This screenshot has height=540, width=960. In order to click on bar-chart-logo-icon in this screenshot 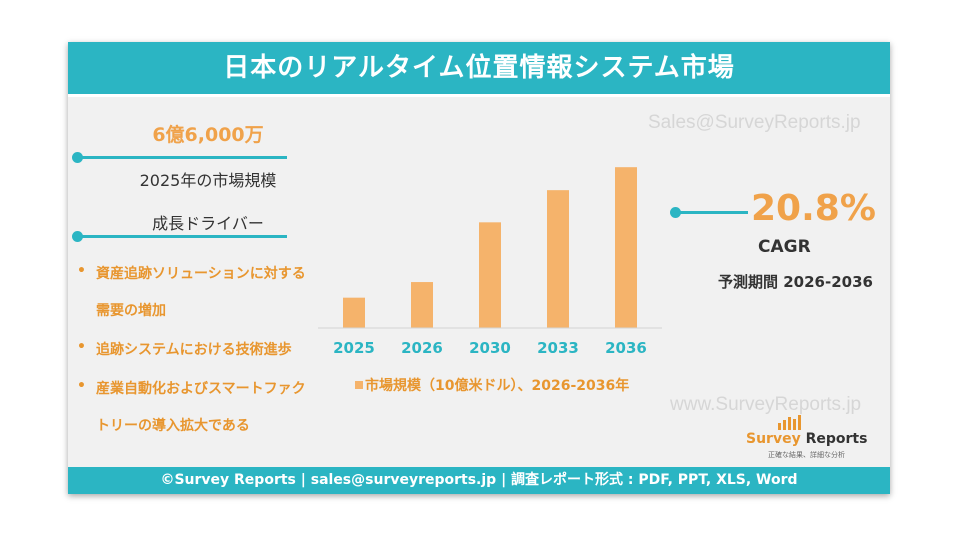, I will do `click(789, 422)`.